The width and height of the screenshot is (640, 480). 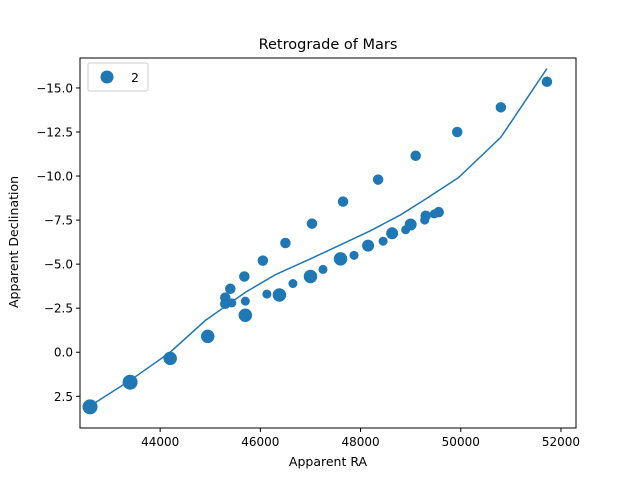 What do you see at coordinates (13, 242) in the screenshot?
I see `y-axis-label: Apparent Declination` at bounding box center [13, 242].